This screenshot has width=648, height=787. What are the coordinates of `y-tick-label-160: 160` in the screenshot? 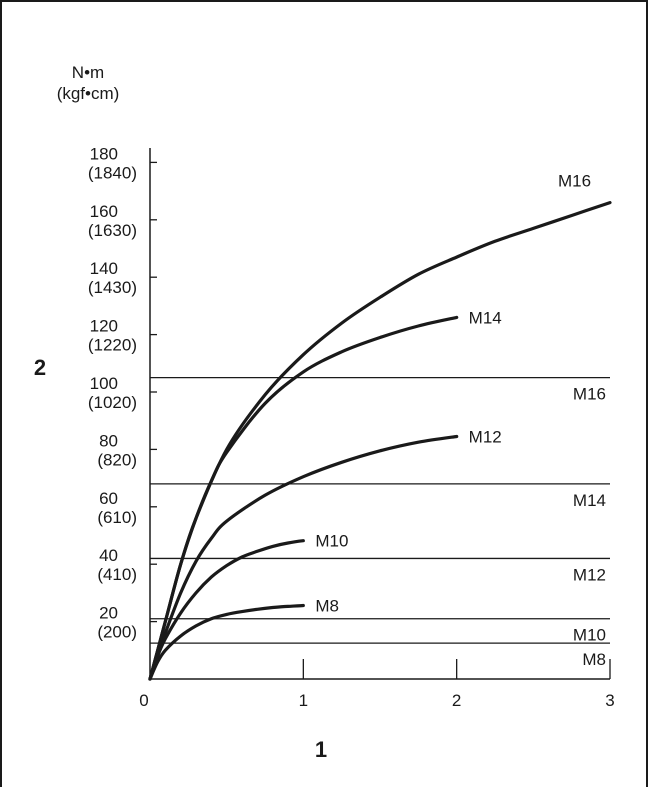 It's located at (104, 211).